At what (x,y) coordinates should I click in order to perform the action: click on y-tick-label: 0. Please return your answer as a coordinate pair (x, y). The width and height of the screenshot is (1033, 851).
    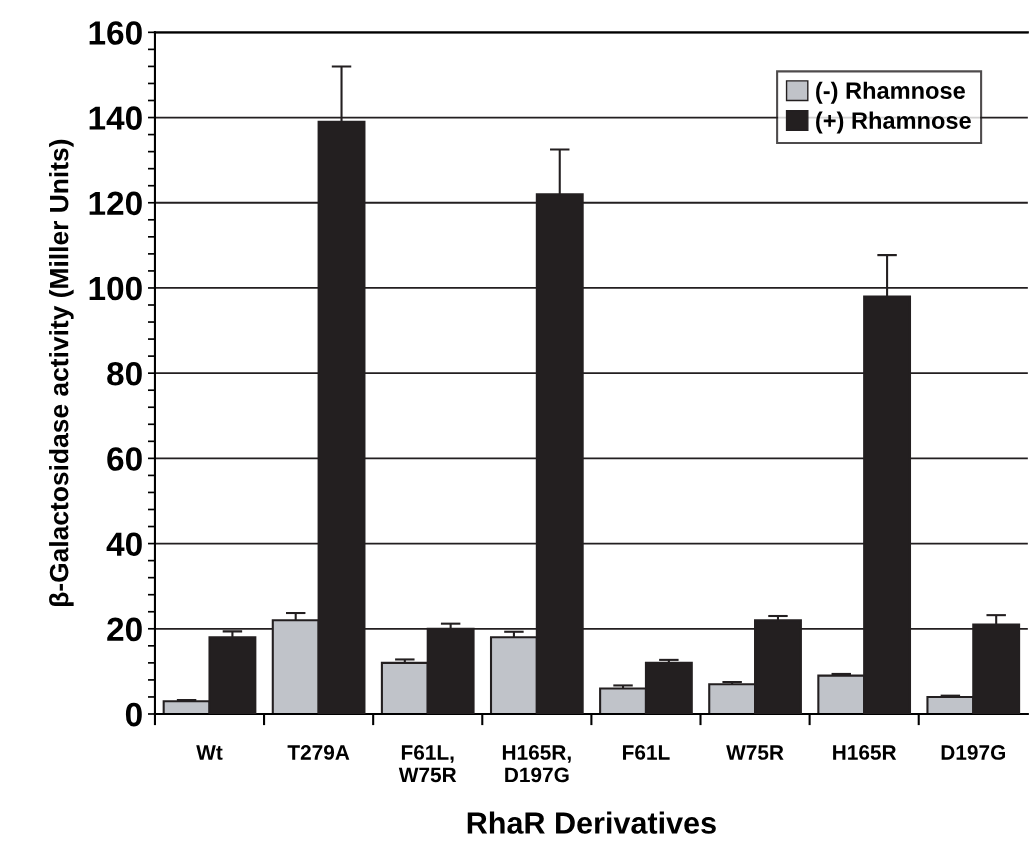
    Looking at the image, I should click on (133, 714).